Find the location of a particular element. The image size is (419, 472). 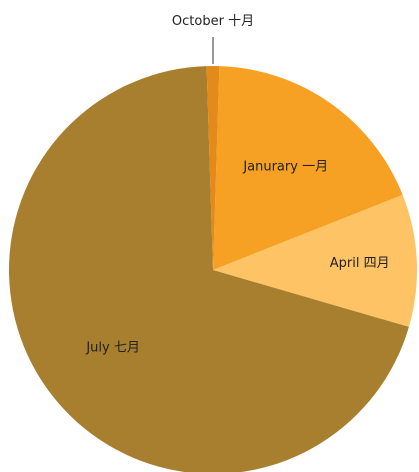

slice-label: Janurary 一月 is located at coordinates (285, 167).